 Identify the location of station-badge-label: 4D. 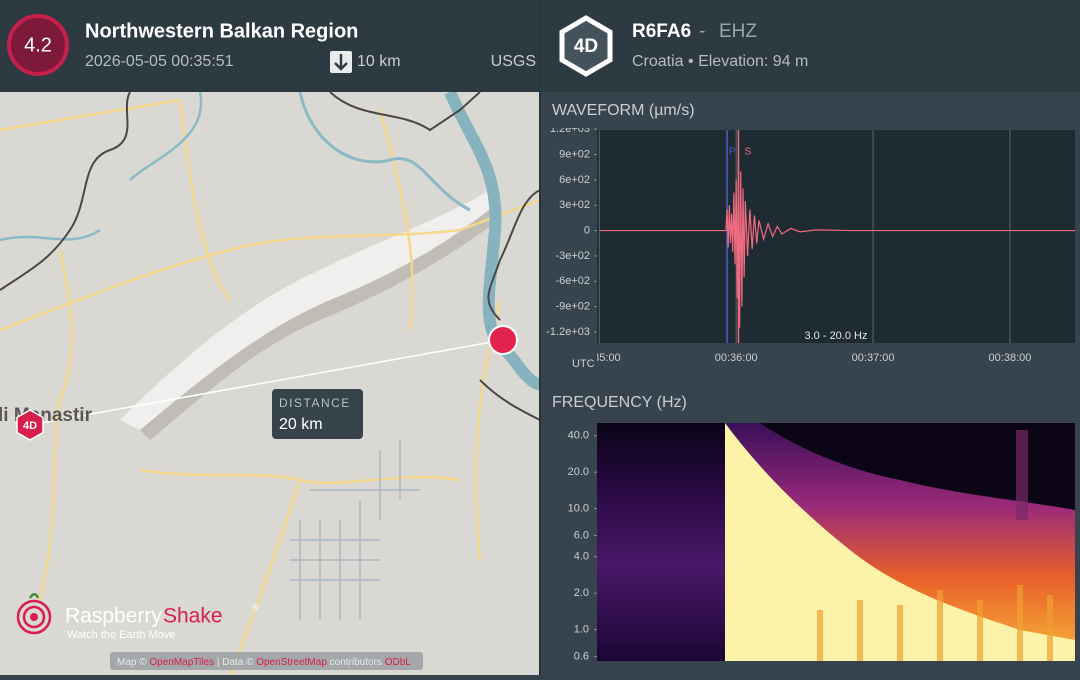
(586, 46).